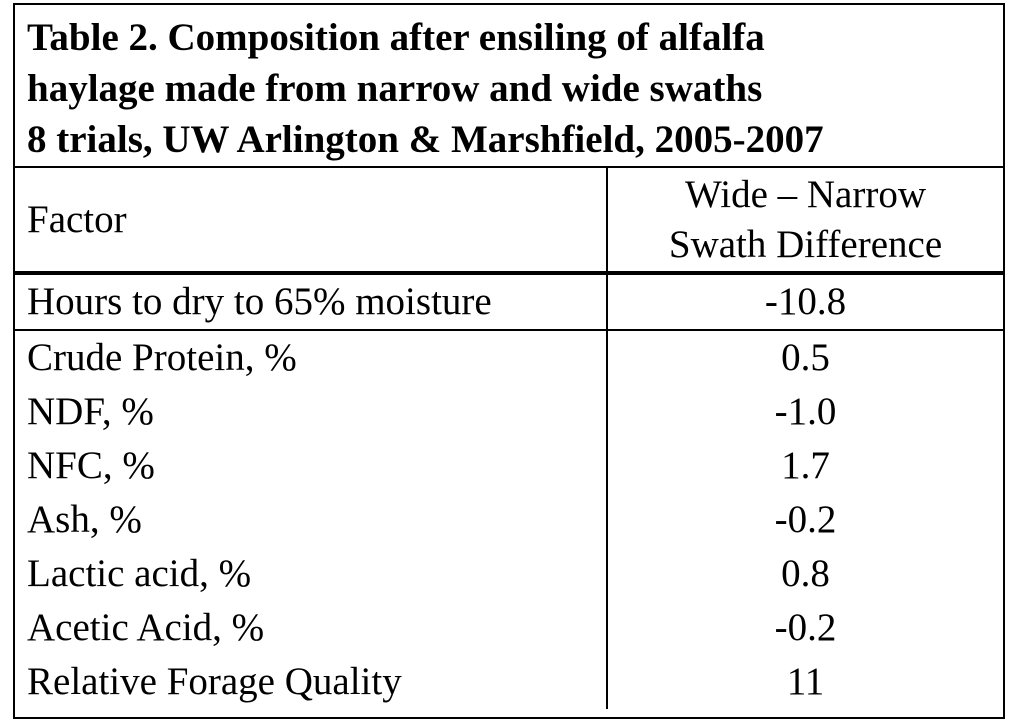  Describe the element at coordinates (805, 411) in the screenshot. I see `difference-cell: -1.0` at that location.